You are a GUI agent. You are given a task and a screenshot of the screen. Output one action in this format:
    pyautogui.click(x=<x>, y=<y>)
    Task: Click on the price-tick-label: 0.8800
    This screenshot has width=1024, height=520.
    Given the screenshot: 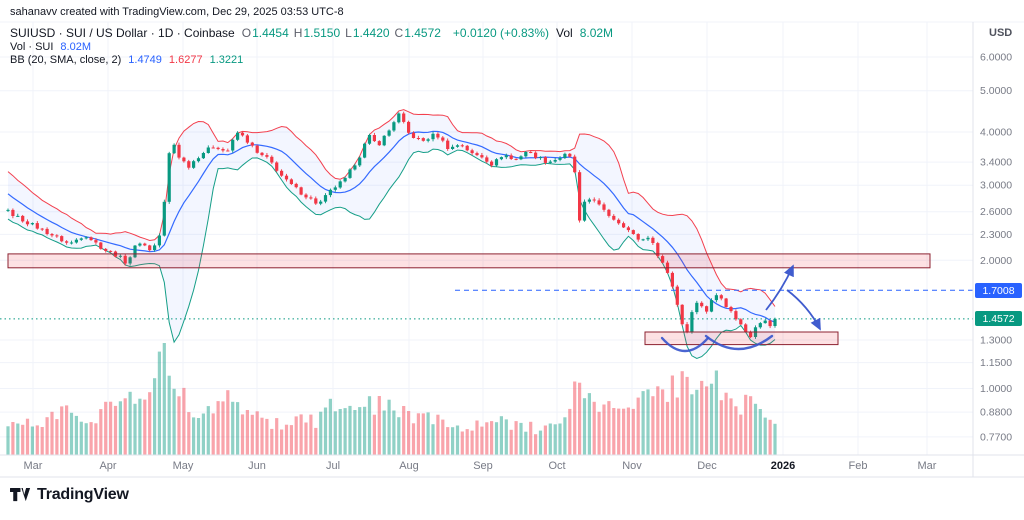 What is the action you would take?
    pyautogui.click(x=996, y=413)
    